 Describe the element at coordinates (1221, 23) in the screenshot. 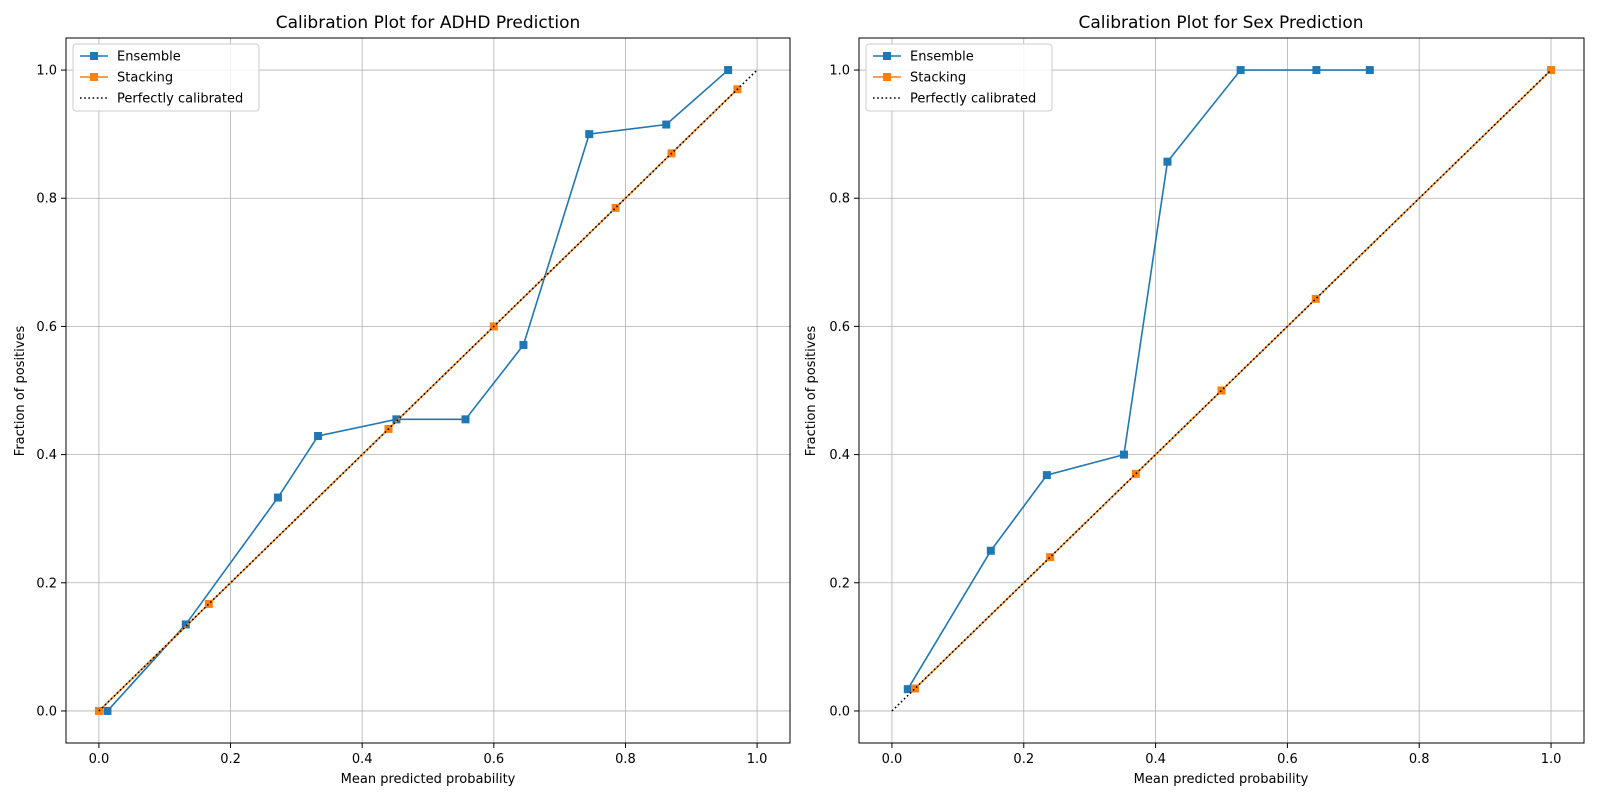

I see `chart-title: Calibration Plot for Sex Prediction` at that location.